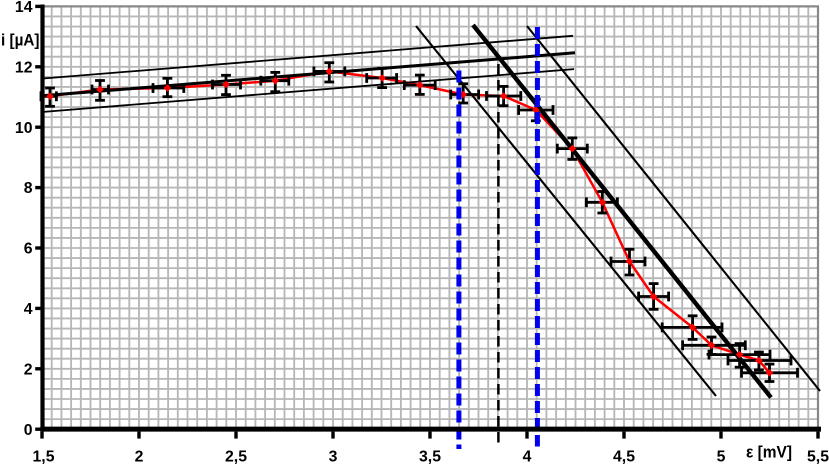 This screenshot has width=829, height=471. Describe the element at coordinates (430, 457) in the screenshot. I see `svg-text: 3,5` at that location.